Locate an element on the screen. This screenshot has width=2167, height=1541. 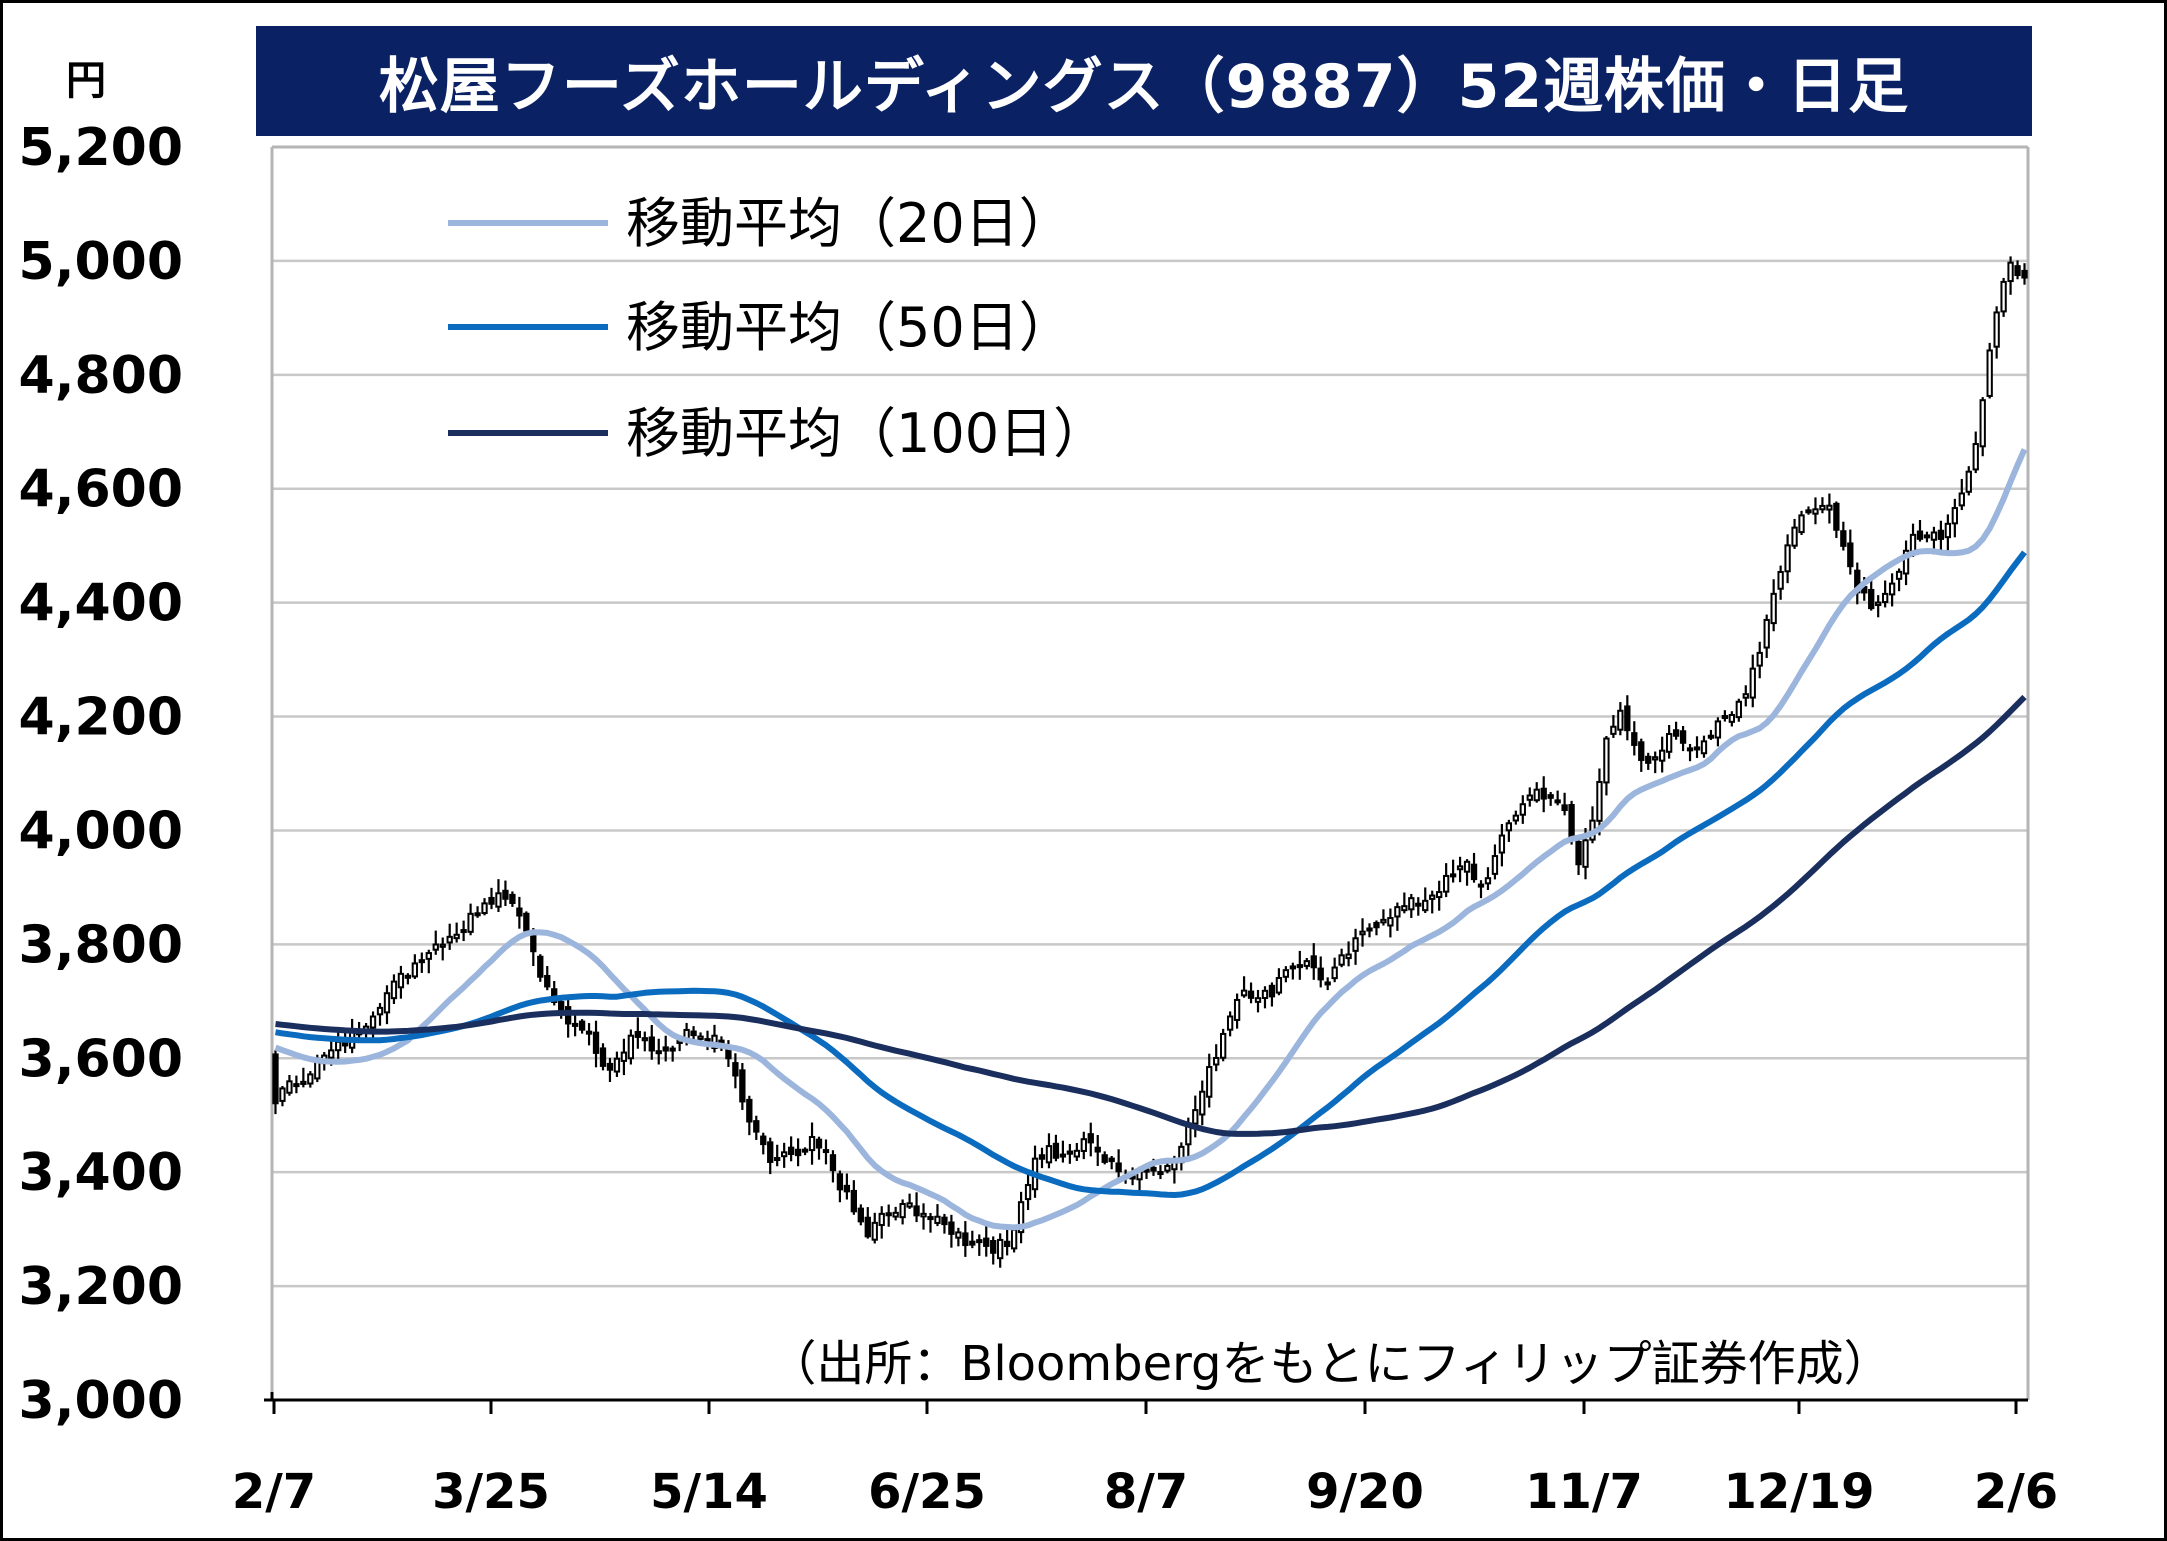
x-tick-label: 8/7 is located at coordinates (1146, 1492).